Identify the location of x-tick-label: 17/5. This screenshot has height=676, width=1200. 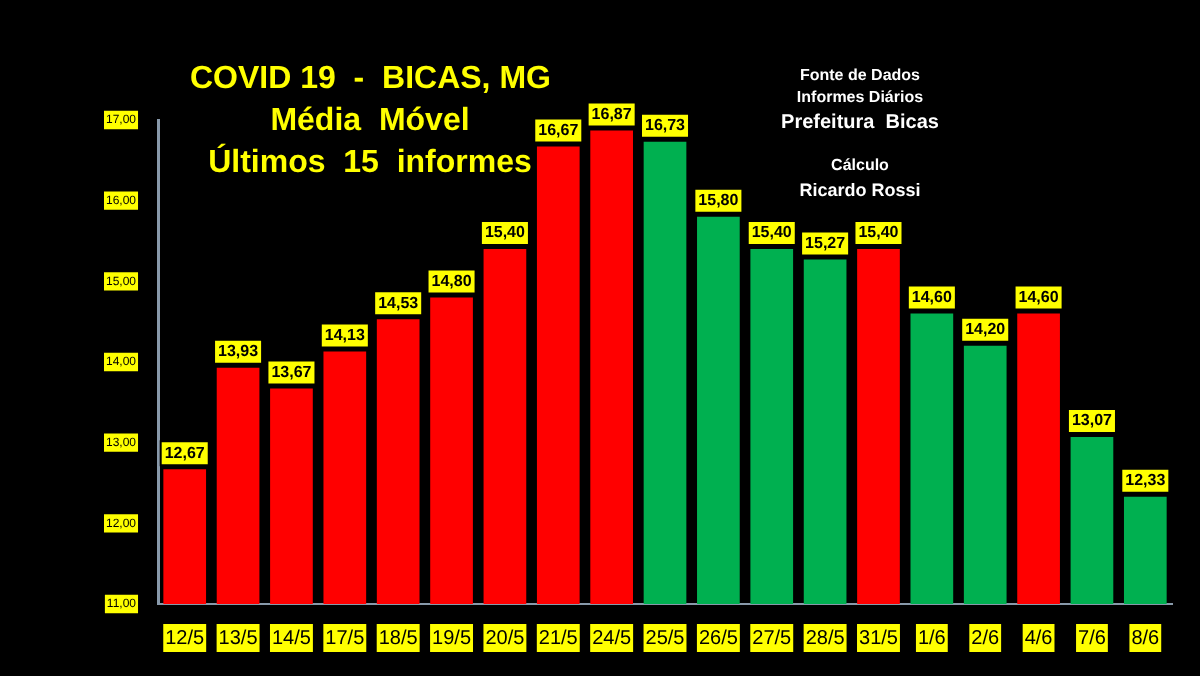
(345, 638).